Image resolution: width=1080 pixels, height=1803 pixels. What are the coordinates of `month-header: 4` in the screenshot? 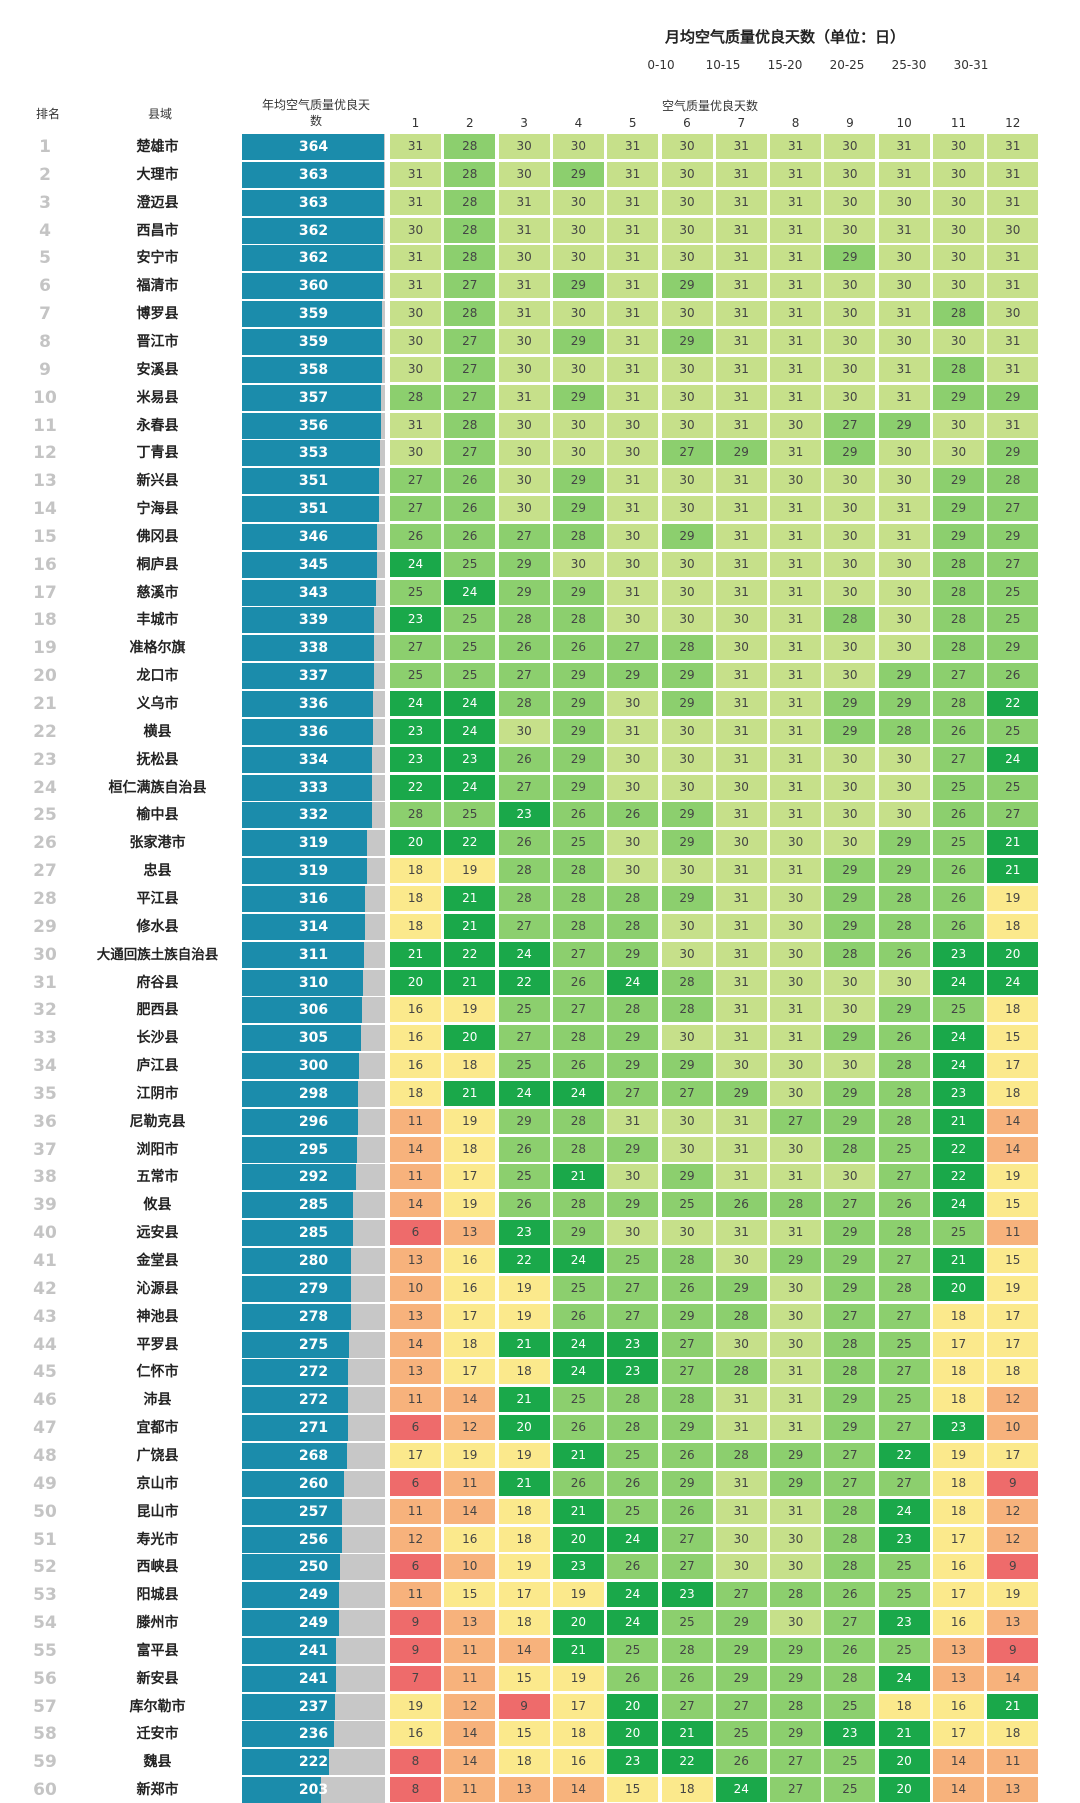 It's located at (578, 123).